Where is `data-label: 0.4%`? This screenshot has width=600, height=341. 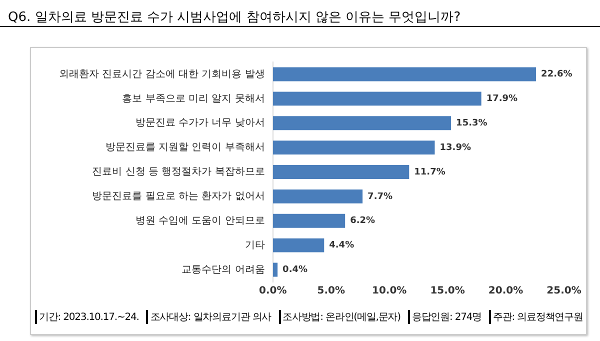
data-label: 0.4% is located at coordinates (295, 270).